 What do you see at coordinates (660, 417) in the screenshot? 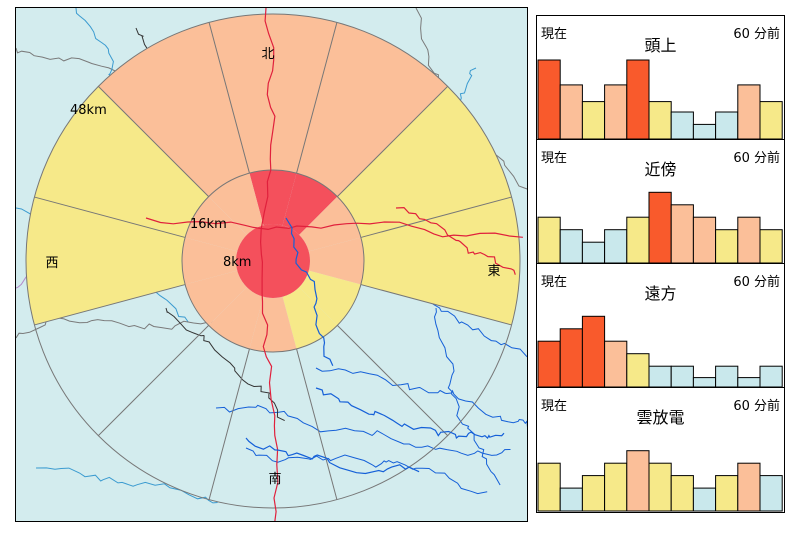
I see `panel-title: 雲放電` at bounding box center [660, 417].